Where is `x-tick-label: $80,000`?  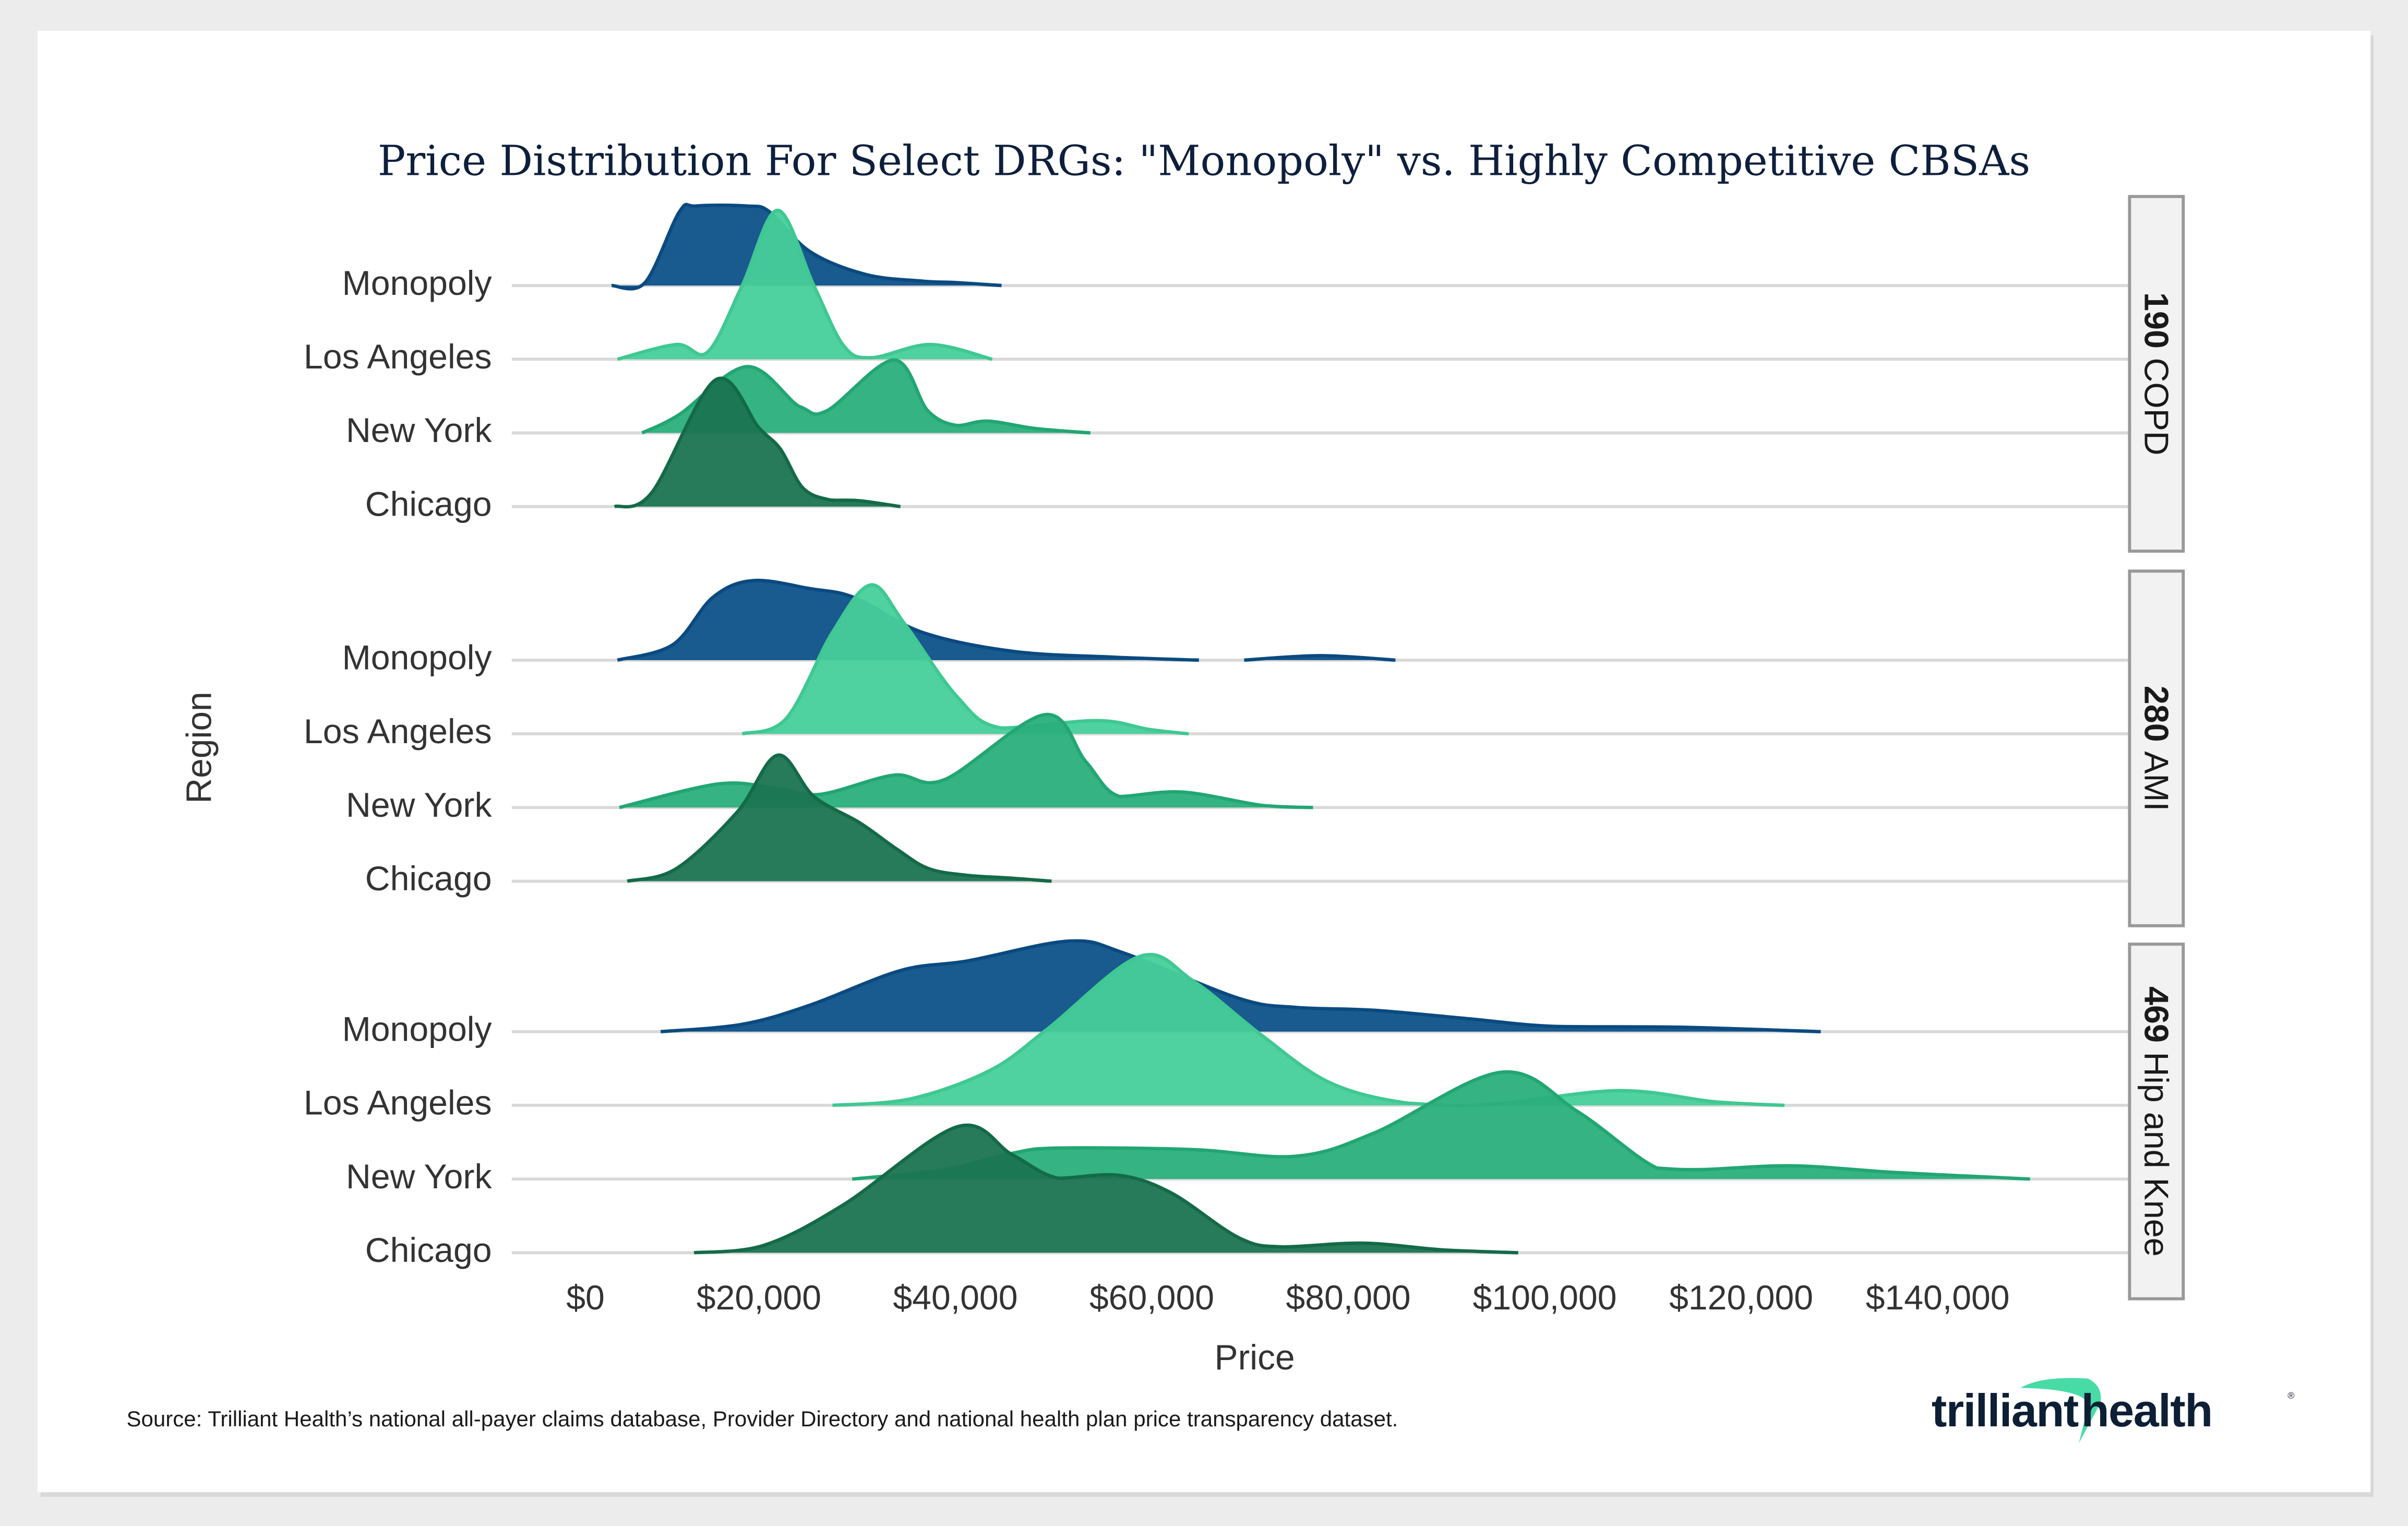
x-tick-label: $80,000 is located at coordinates (1348, 1298).